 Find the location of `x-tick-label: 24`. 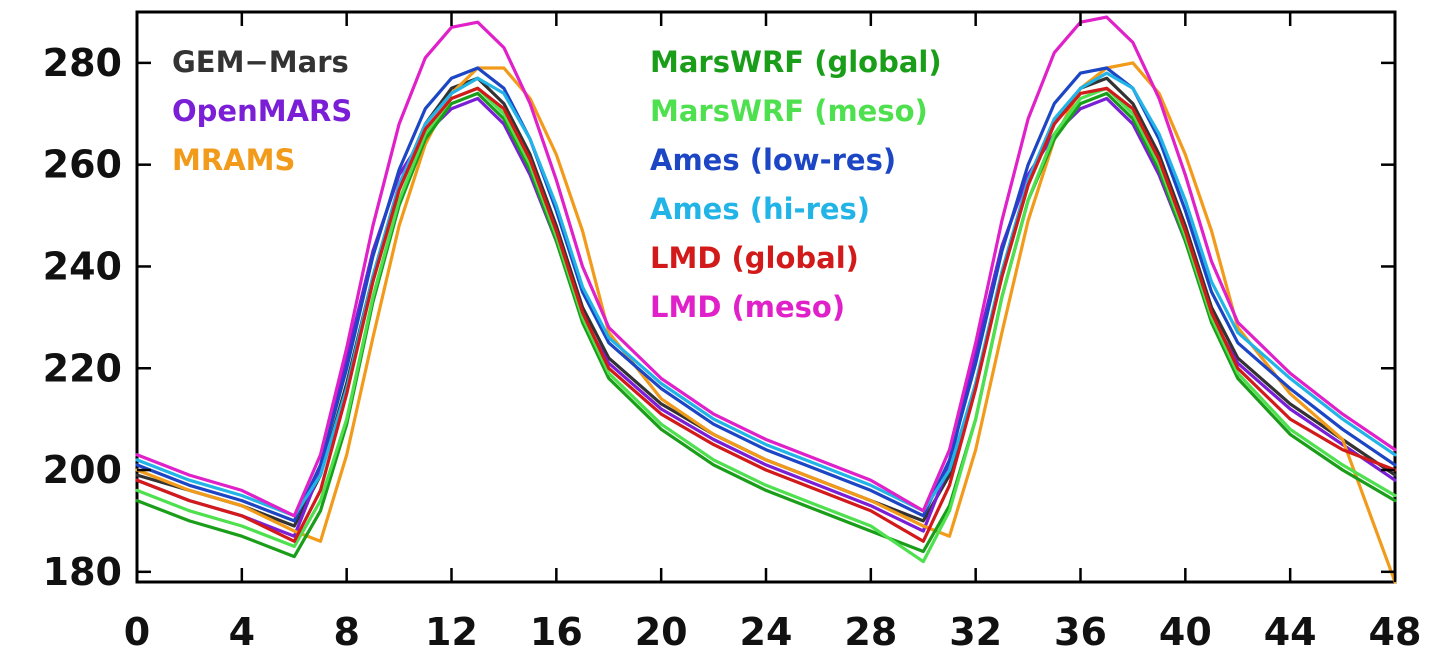

x-tick-label: 24 is located at coordinates (766, 632).